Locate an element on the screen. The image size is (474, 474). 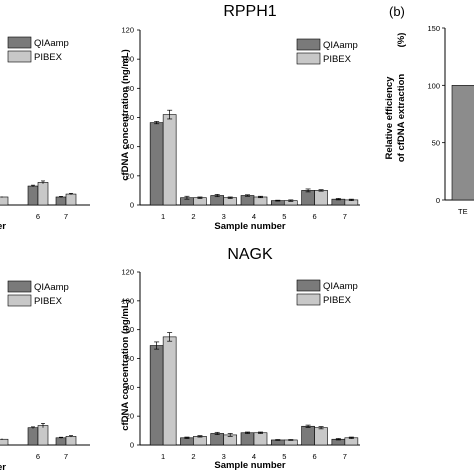
chart-title: RPPH1 is located at coordinates (249, 11).